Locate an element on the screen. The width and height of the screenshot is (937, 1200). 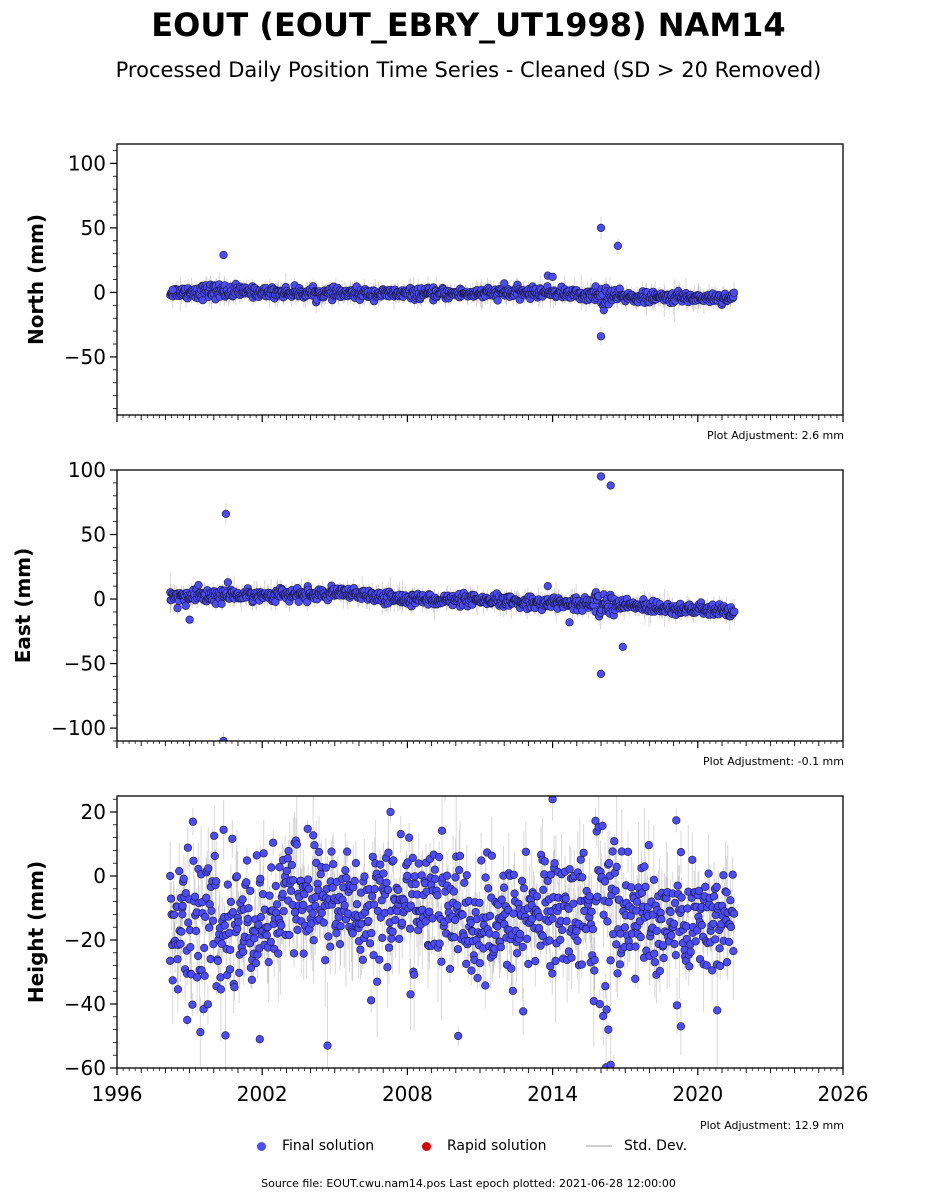
x-tick-label: 2020 is located at coordinates (697, 1094).